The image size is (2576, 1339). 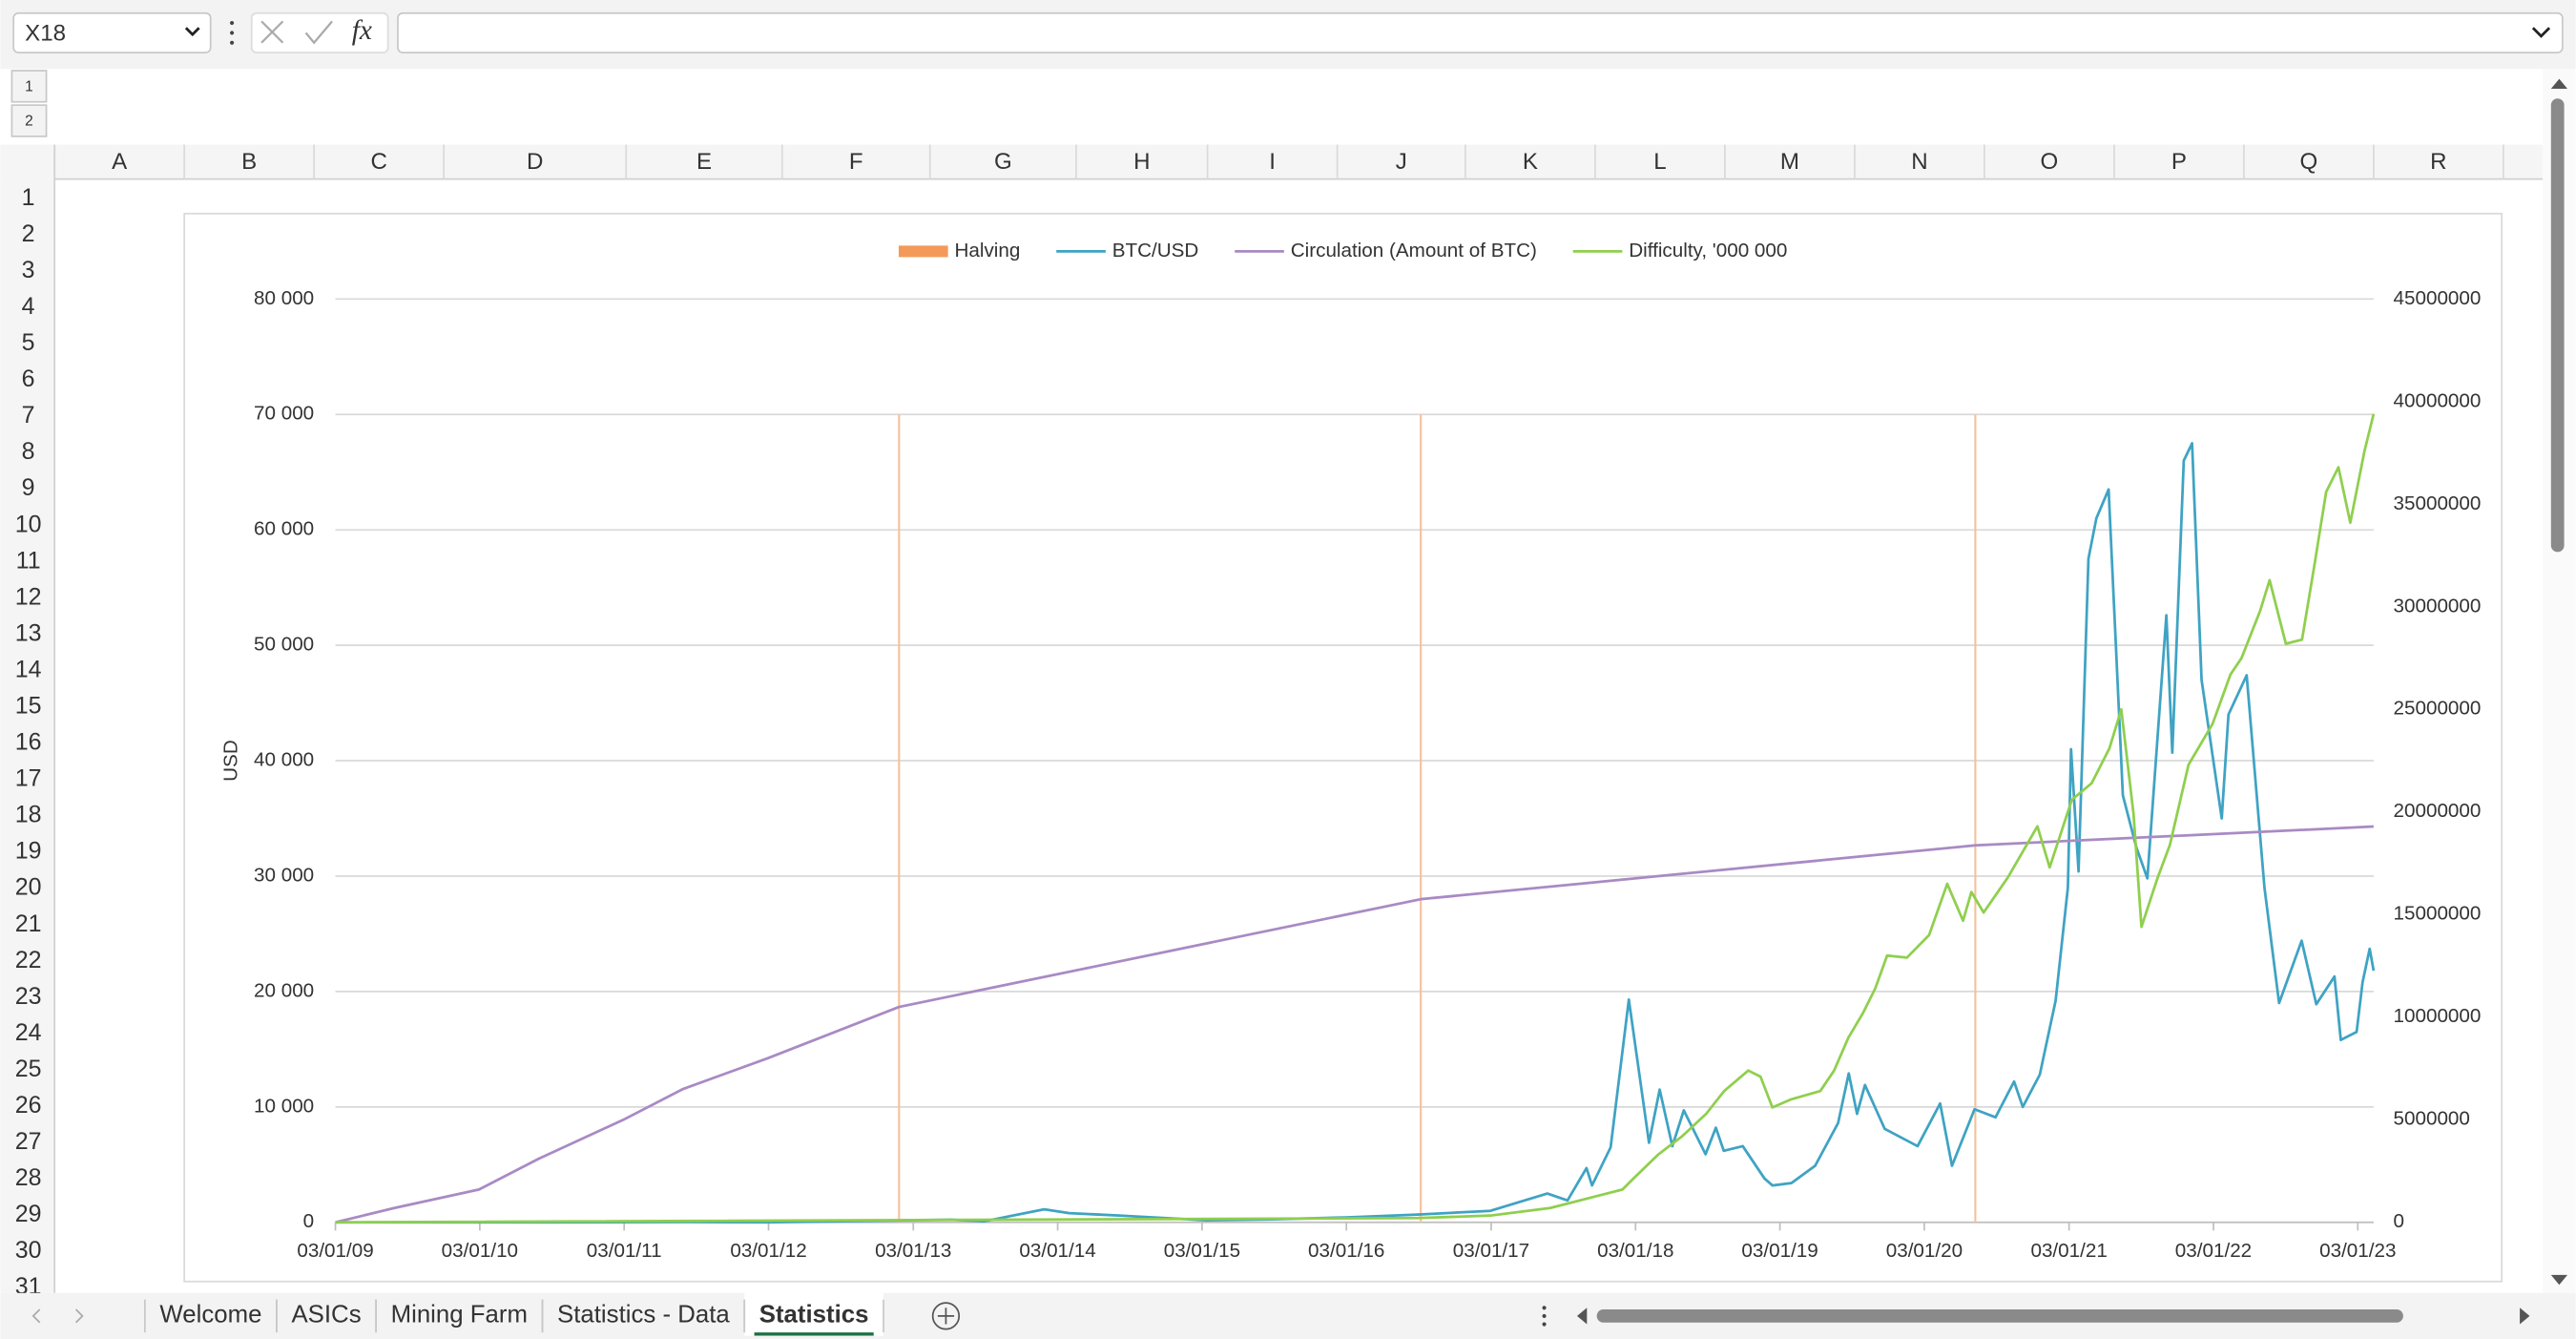 What do you see at coordinates (210, 1315) in the screenshot?
I see `sheet-tab: Welcome` at bounding box center [210, 1315].